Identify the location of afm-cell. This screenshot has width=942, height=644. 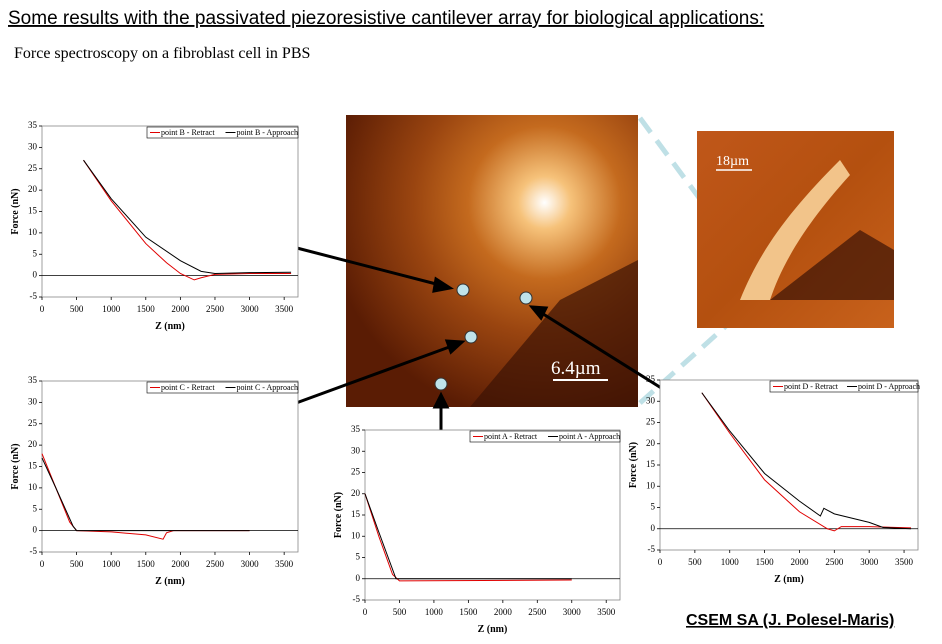
(795, 230).